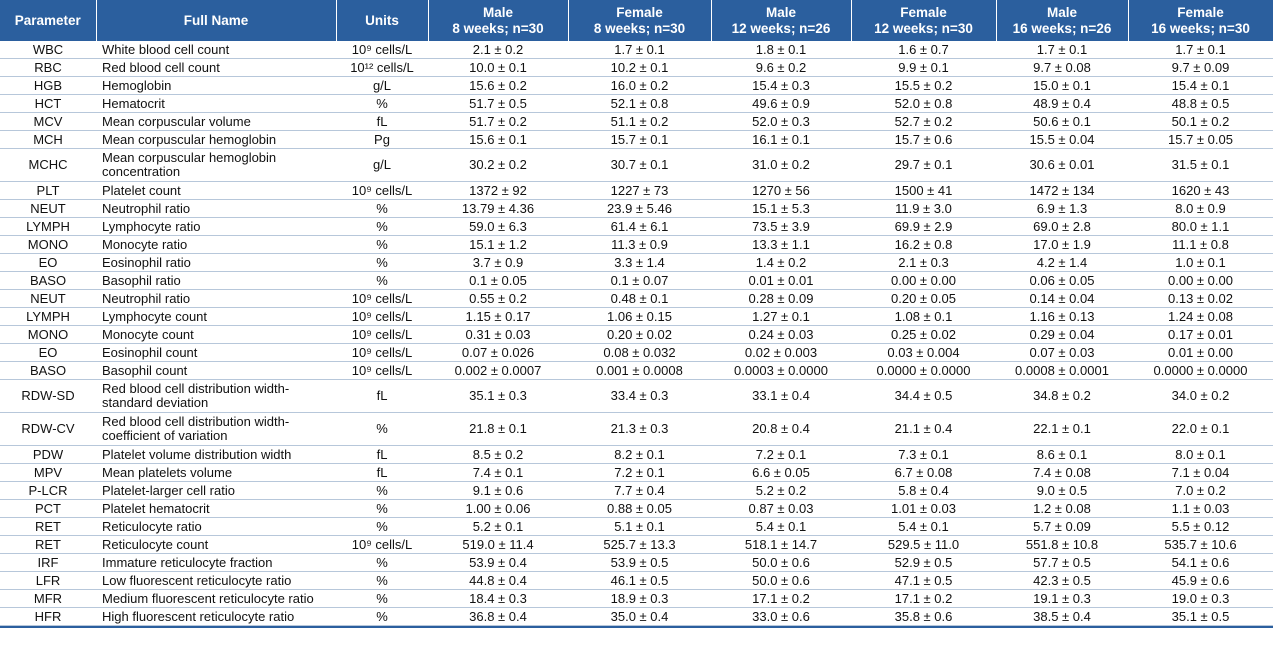 Image resolution: width=1273 pixels, height=661 pixels. Describe the element at coordinates (923, 316) in the screenshot. I see `cell-value: 1.08 ± 0.1` at that location.